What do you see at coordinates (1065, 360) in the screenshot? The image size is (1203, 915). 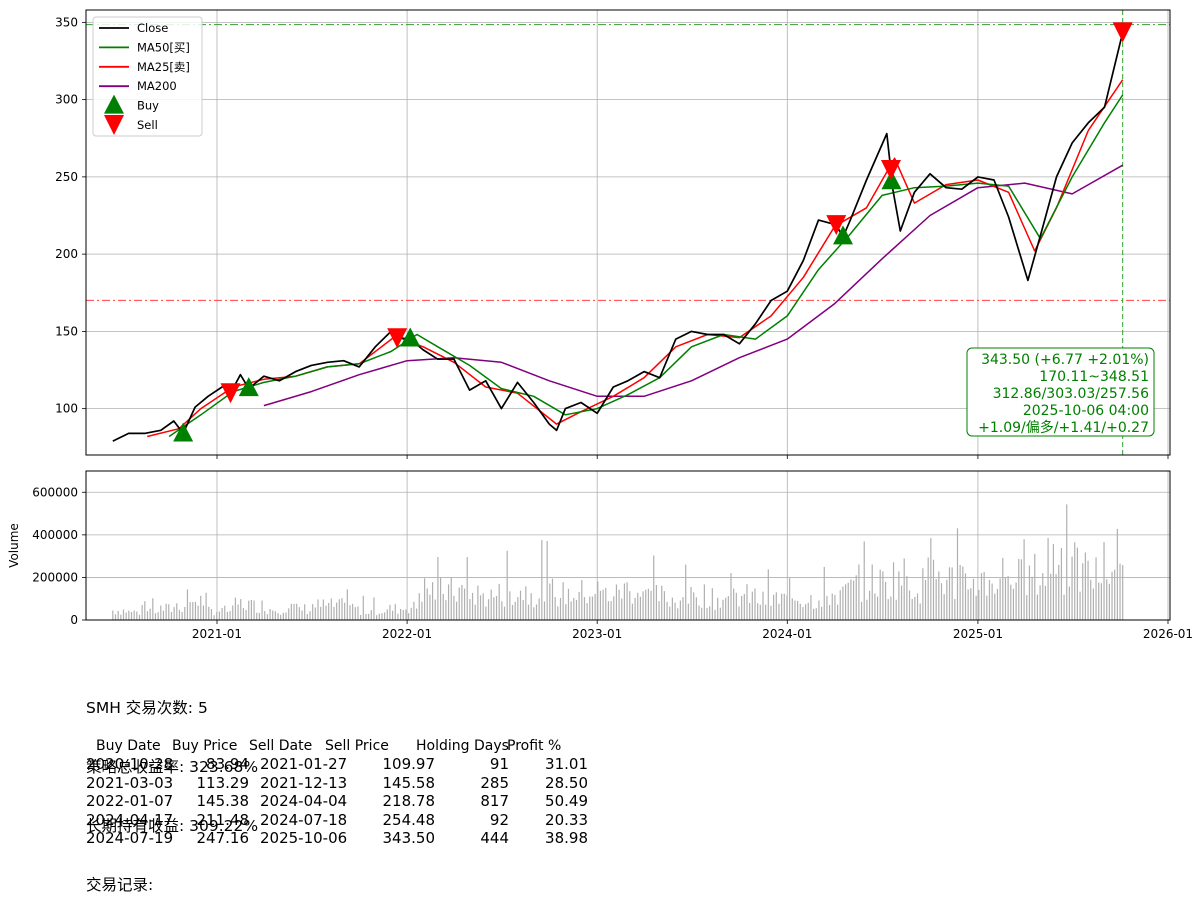 I see `annotation-price: 343.50 (+6.77 +2.01%)` at bounding box center [1065, 360].